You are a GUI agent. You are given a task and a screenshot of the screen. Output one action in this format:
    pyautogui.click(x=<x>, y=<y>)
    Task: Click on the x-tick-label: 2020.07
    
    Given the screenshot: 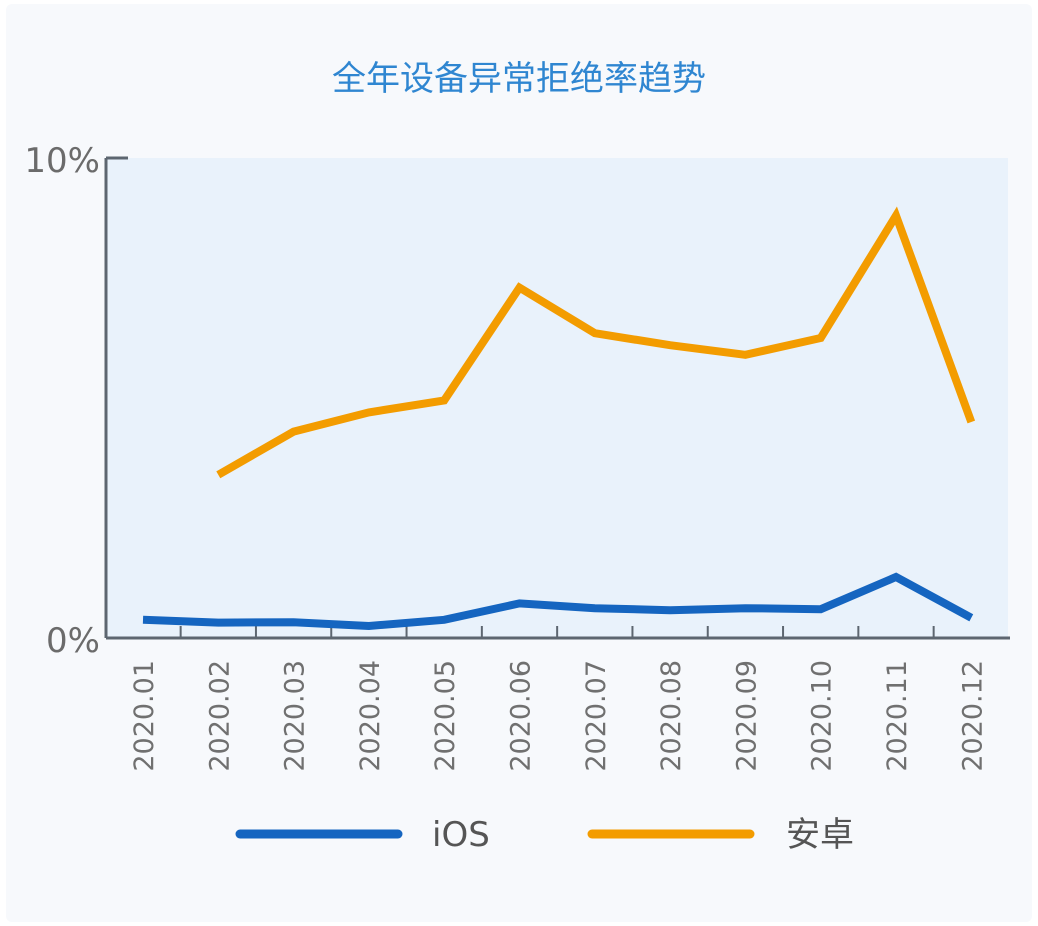 What is the action you would take?
    pyautogui.click(x=596, y=716)
    